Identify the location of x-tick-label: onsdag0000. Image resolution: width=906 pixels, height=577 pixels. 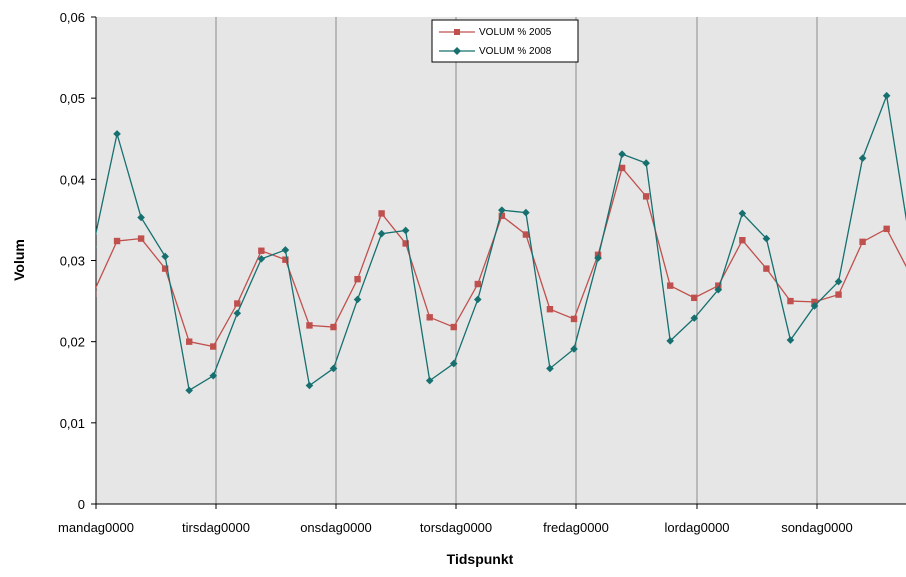
(336, 527).